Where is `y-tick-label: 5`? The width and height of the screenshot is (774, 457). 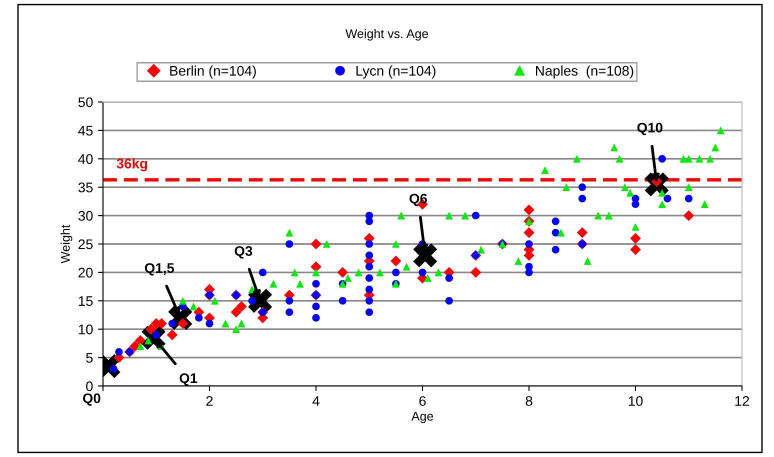 y-tick-label: 5 is located at coordinates (89, 358).